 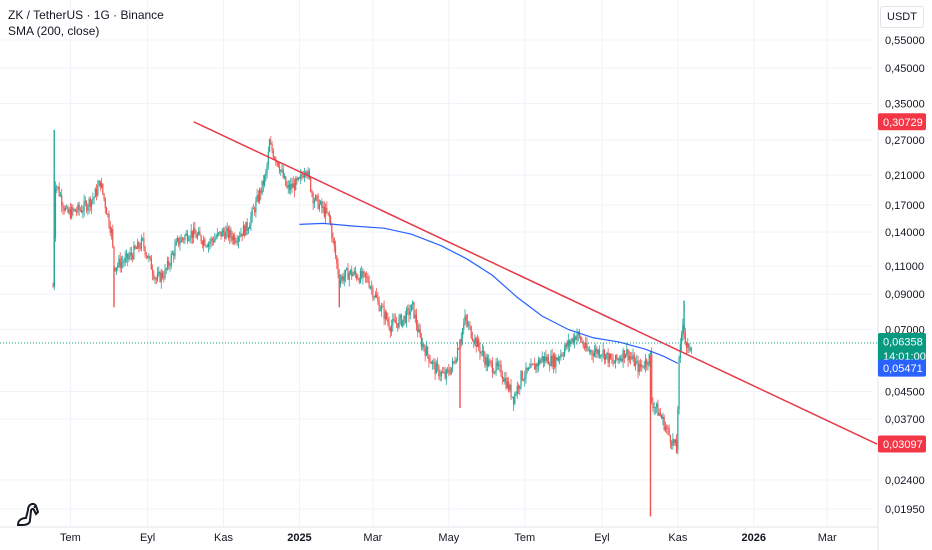 What do you see at coordinates (905, 393) in the screenshot?
I see `y-tick-label: 0,04500` at bounding box center [905, 393].